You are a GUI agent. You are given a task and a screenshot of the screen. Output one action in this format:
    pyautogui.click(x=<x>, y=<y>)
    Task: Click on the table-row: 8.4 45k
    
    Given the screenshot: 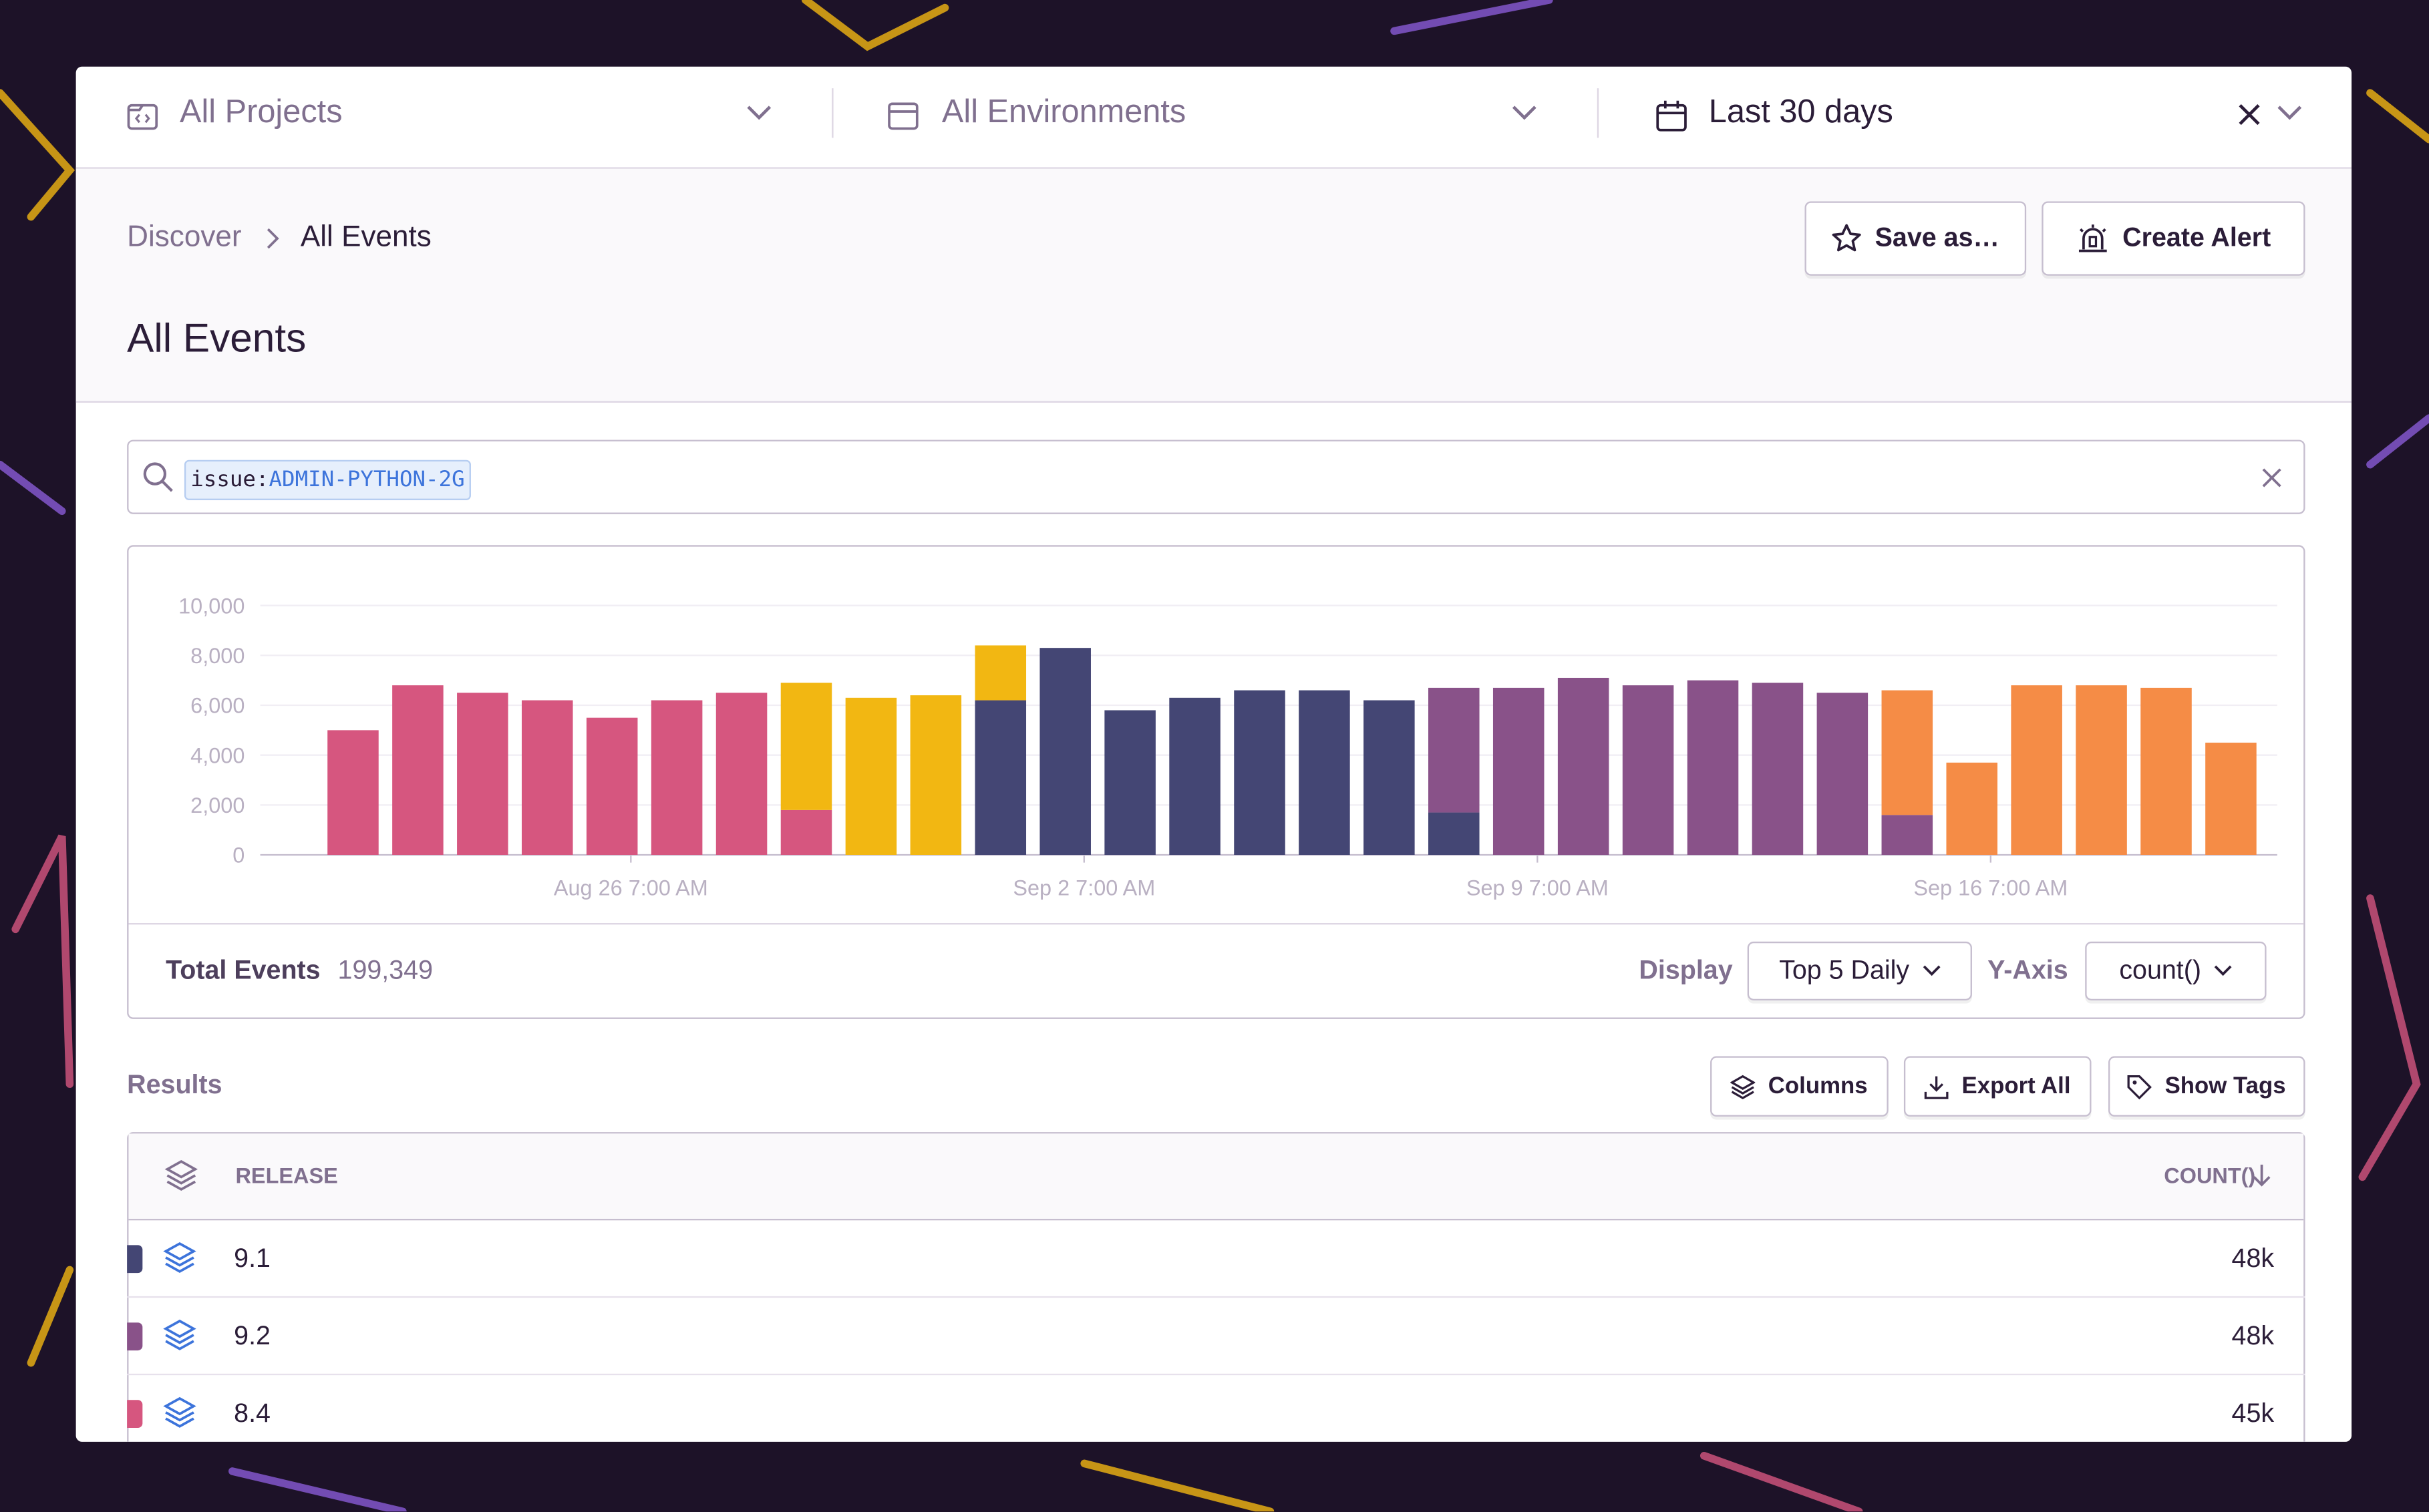 What is the action you would take?
    pyautogui.click(x=1216, y=1408)
    